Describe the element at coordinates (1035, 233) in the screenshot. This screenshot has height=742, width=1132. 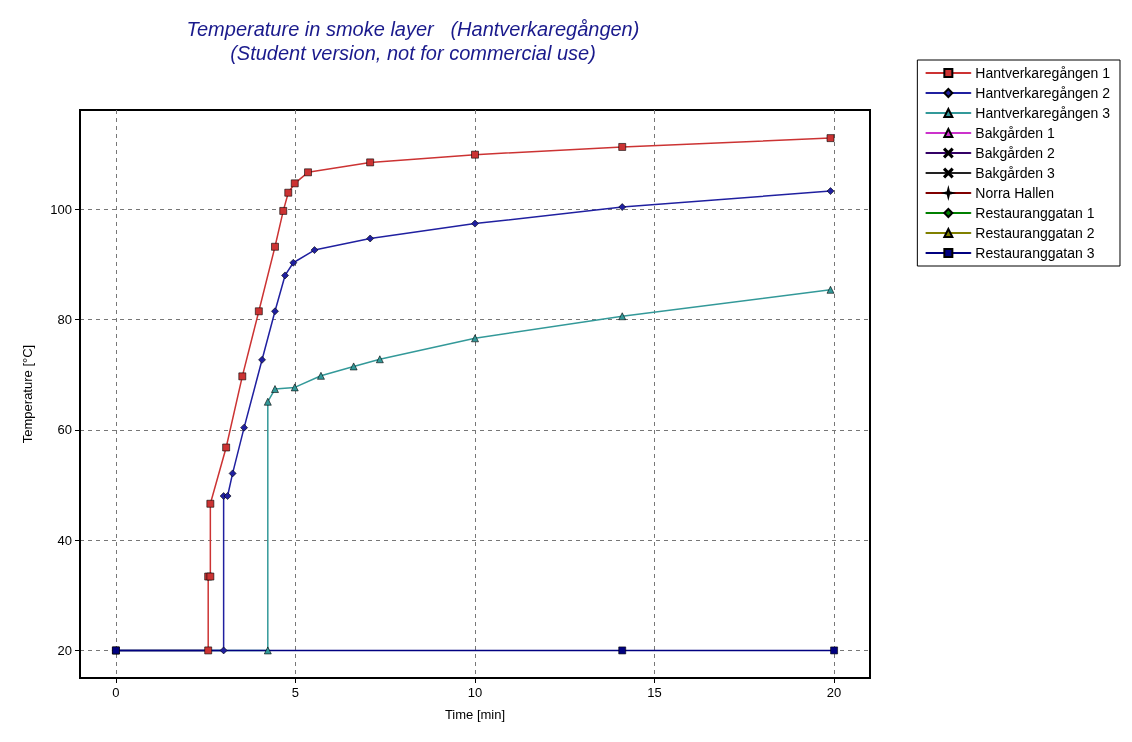
I see `legend-label: Restauranggatan 2` at that location.